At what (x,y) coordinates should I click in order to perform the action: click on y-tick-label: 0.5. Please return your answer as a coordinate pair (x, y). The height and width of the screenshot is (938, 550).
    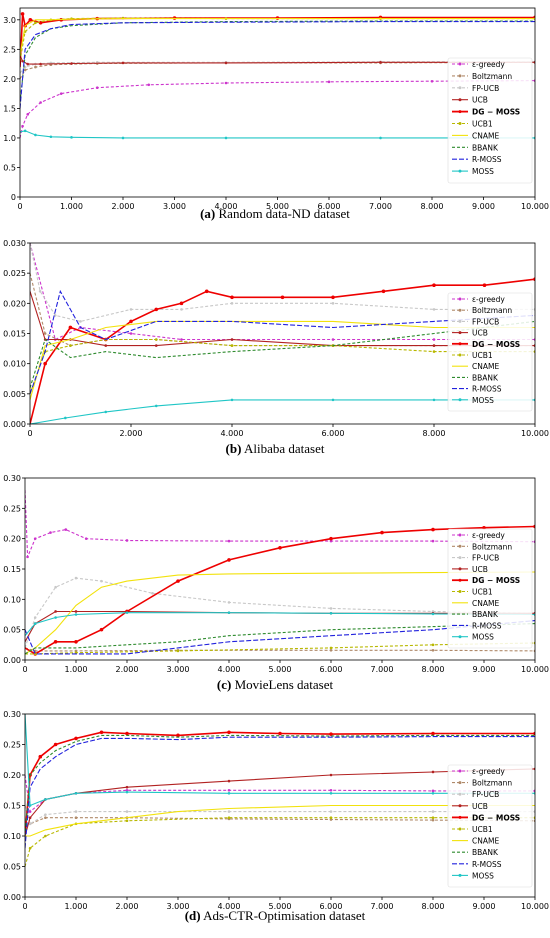
    Looking at the image, I should click on (9, 167).